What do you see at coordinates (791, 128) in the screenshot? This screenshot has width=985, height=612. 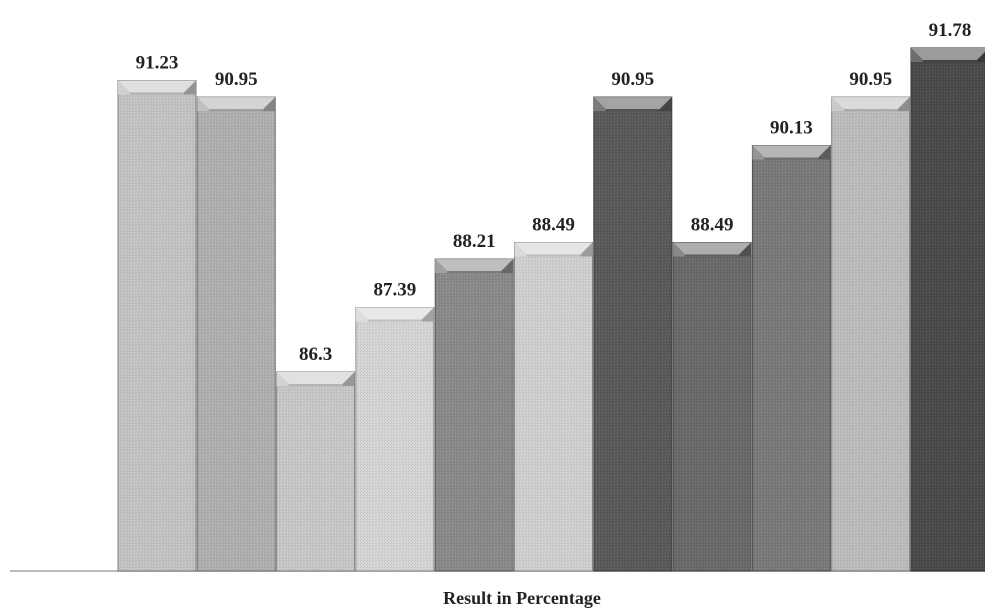 I see `bar-value-label: 90.13` at bounding box center [791, 128].